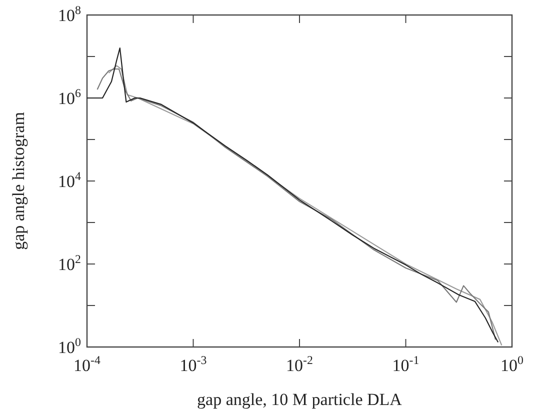  Describe the element at coordinates (512, 364) in the screenshot. I see `x-tick-label: 10$^{0}$` at that location.